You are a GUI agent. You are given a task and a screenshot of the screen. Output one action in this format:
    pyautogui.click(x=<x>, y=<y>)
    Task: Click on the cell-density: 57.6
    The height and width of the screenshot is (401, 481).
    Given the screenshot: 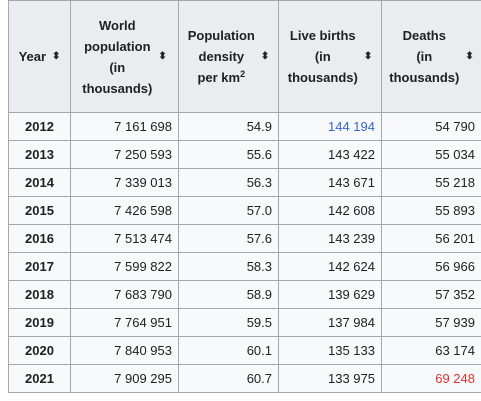 What is the action you would take?
    pyautogui.click(x=228, y=238)
    